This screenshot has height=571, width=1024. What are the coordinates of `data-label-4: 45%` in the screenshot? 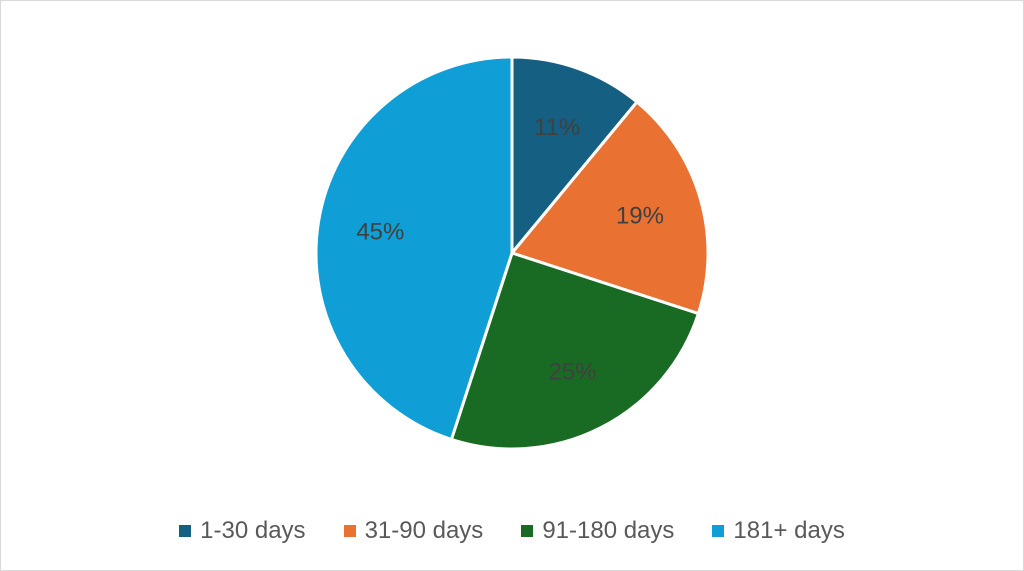 It's located at (380, 232).